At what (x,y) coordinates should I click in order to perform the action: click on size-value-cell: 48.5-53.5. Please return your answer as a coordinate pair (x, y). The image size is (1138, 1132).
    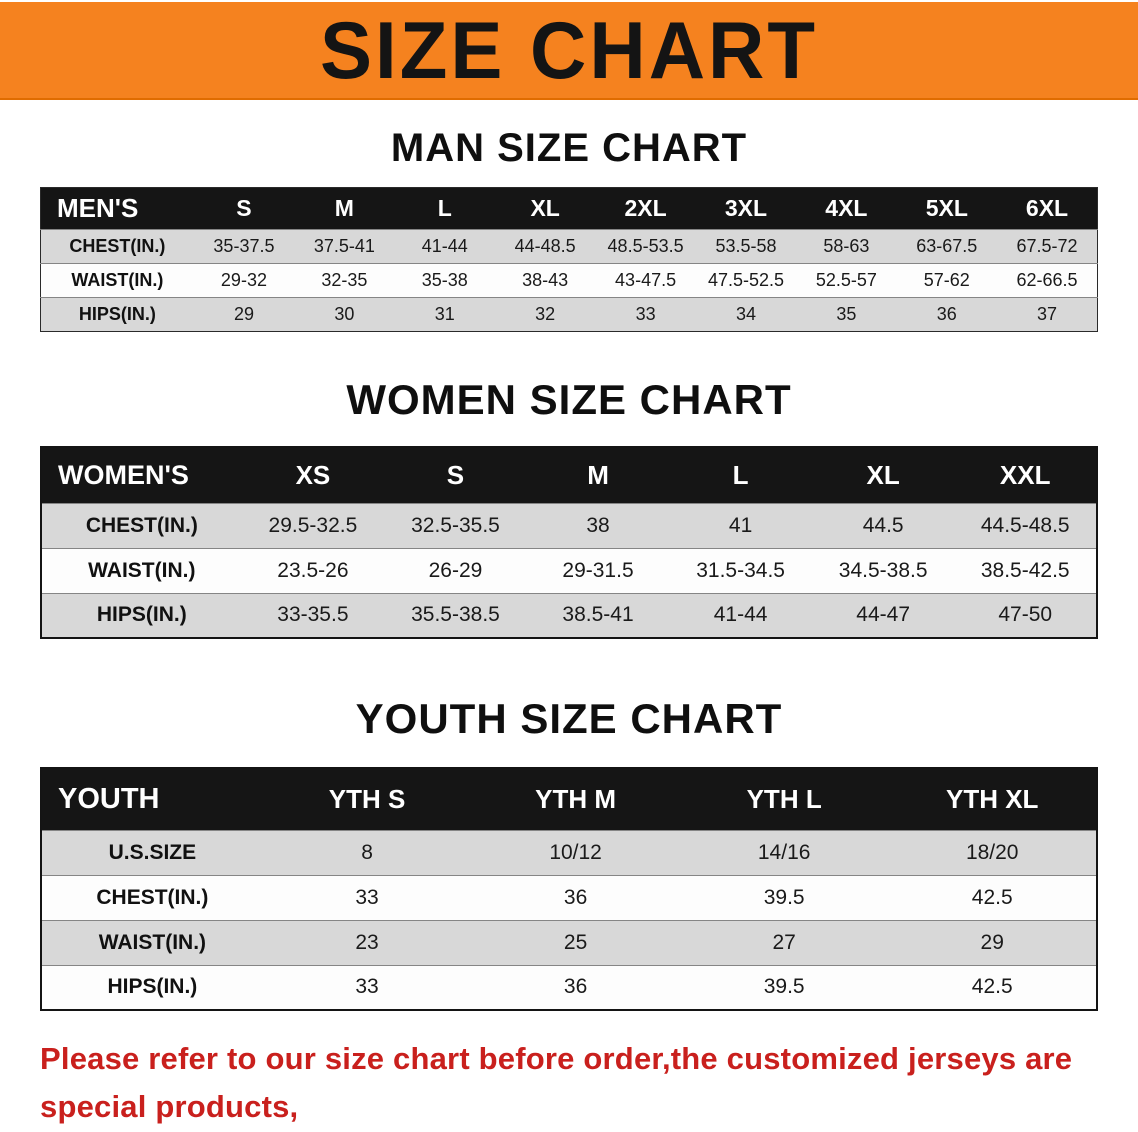
    Looking at the image, I should click on (645, 246).